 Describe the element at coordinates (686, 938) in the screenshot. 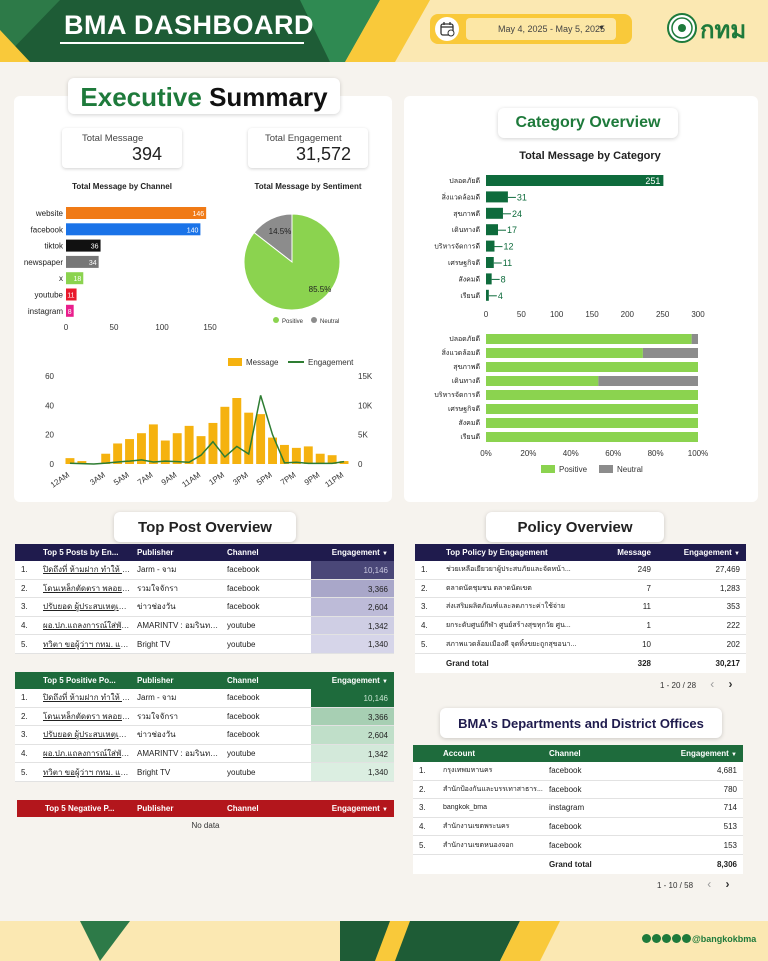

I see `tiktok-icon` at that location.